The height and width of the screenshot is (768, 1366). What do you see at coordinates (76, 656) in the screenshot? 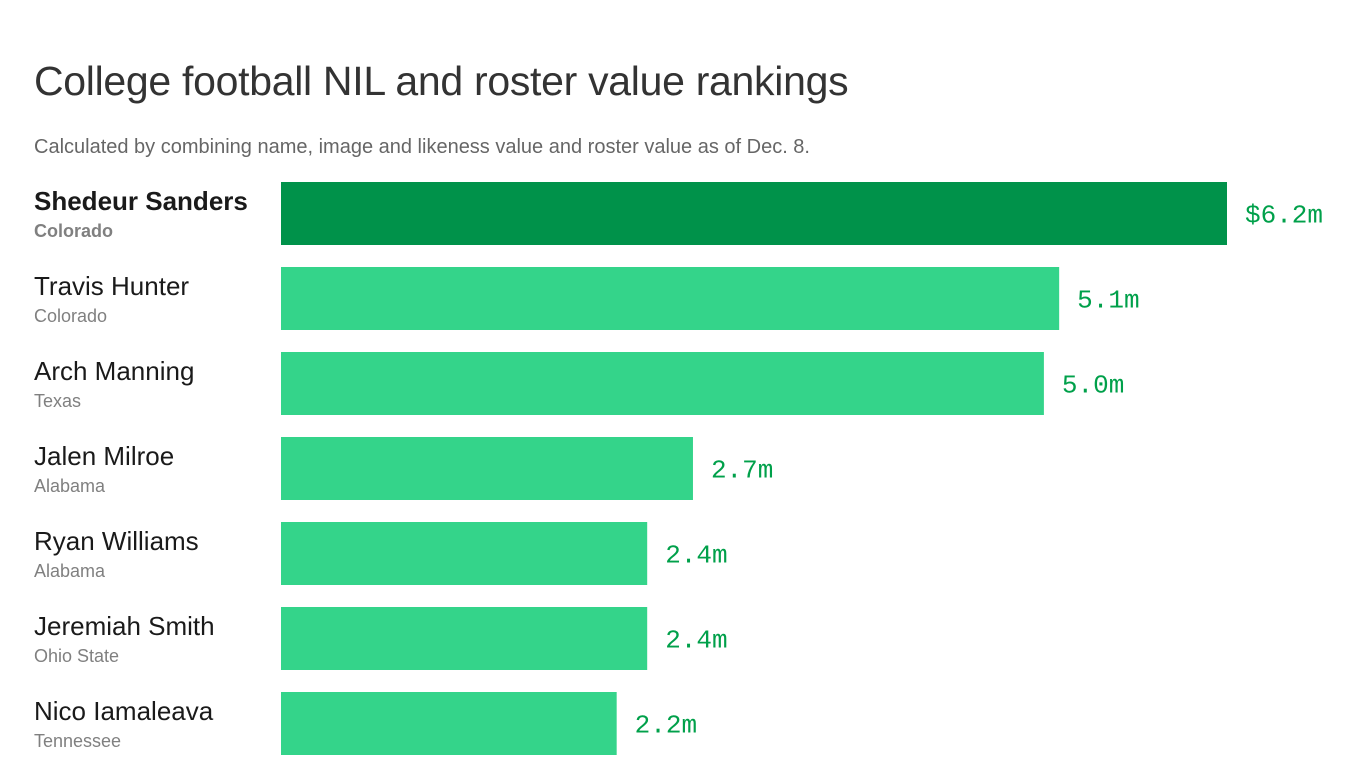
I see `player-team: Ohio State` at bounding box center [76, 656].